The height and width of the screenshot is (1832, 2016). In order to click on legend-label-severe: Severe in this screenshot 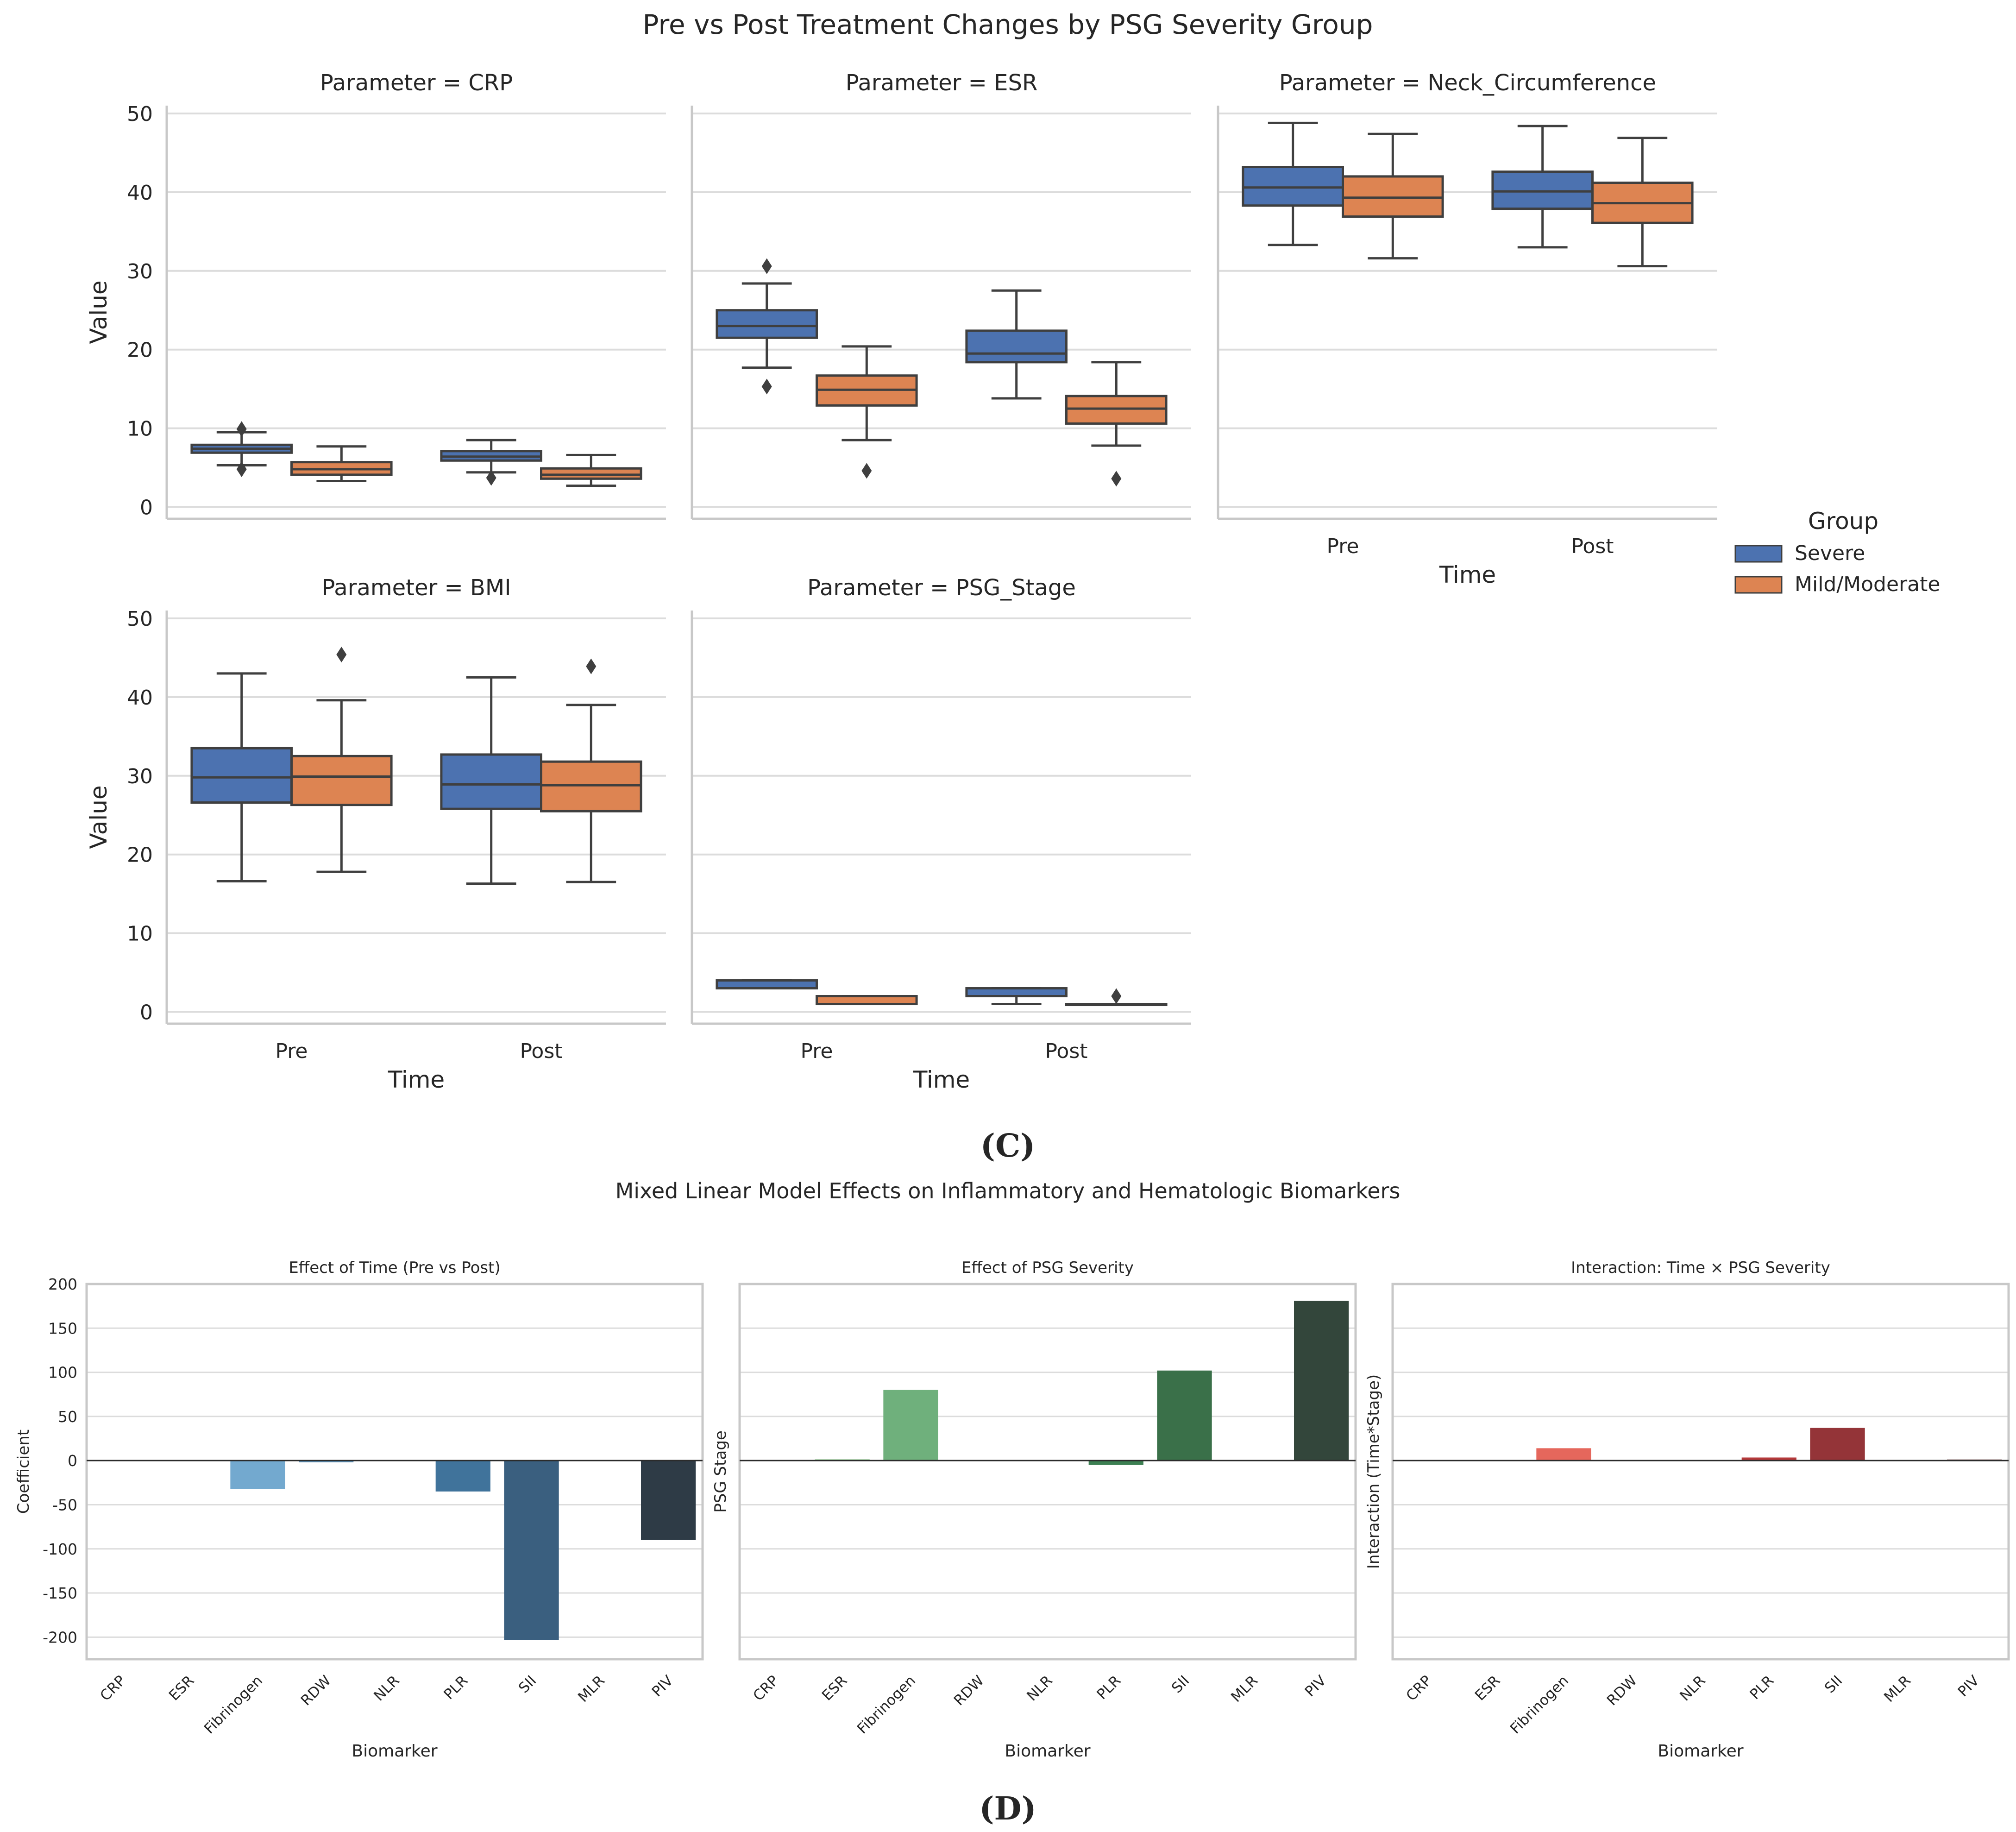, I will do `click(1830, 553)`.